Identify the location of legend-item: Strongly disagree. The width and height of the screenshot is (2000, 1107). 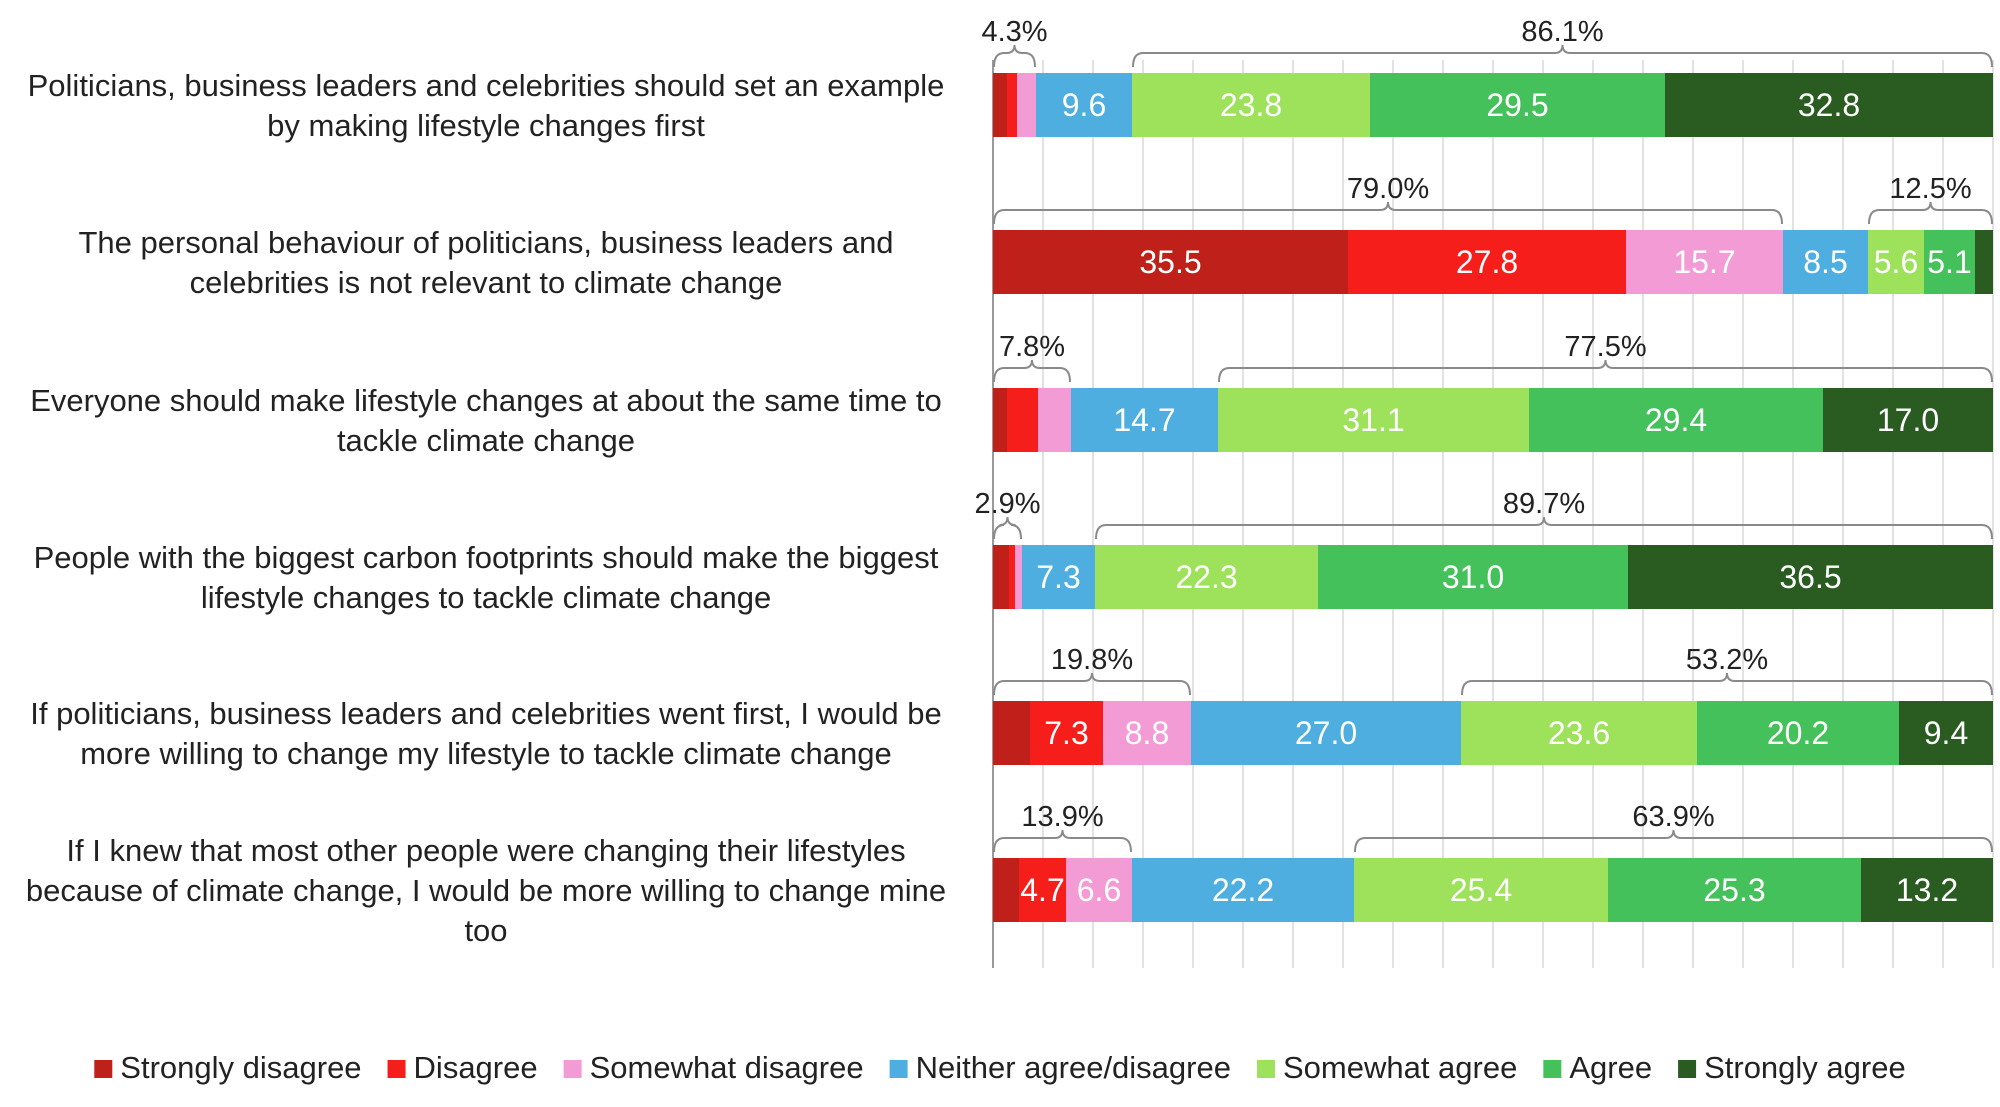
(228, 1067).